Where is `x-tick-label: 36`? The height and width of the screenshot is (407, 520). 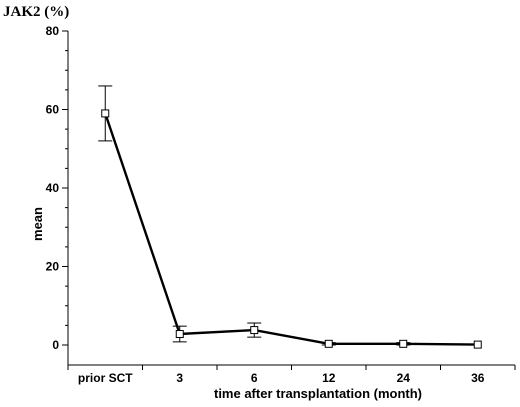 x-tick-label: 36 is located at coordinates (478, 378).